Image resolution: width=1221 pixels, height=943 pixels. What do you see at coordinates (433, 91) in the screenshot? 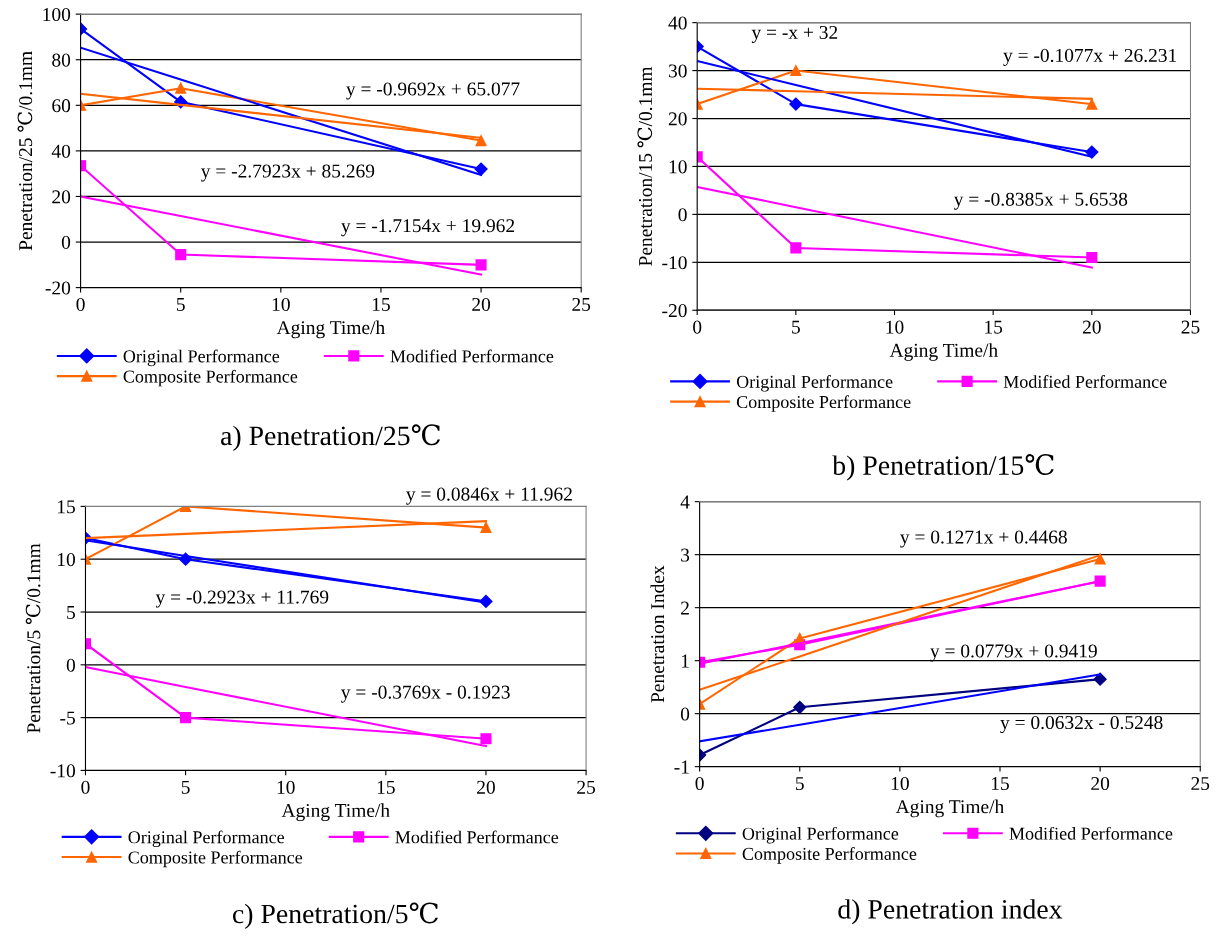
I see `annotation: y = -0.9692x + 65.077` at bounding box center [433, 91].